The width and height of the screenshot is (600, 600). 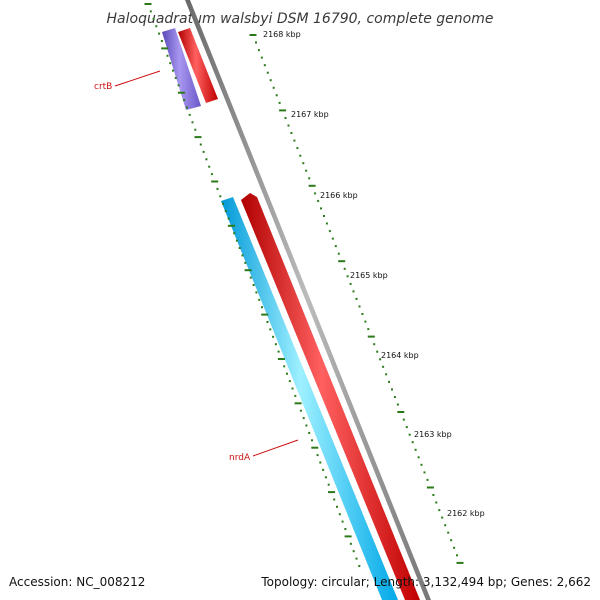 I want to click on scale-label-2168: 2168 kbp, so click(x=282, y=34).